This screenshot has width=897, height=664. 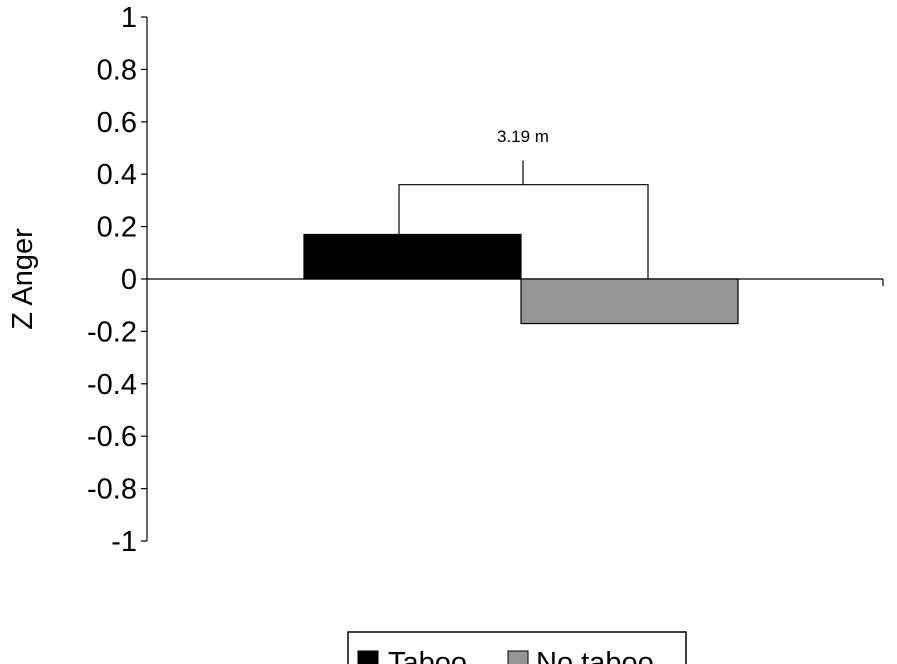 I want to click on y-tick-label: -1, so click(x=124, y=542).